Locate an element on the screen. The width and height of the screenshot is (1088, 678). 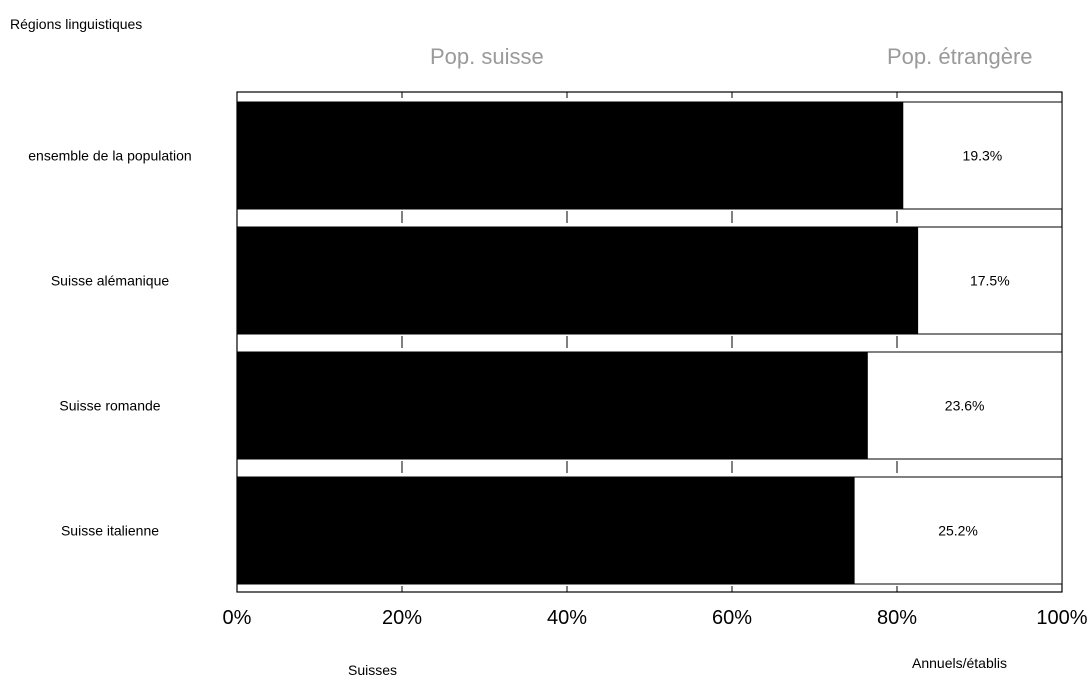
x-tick-label: 0% is located at coordinates (237, 618).